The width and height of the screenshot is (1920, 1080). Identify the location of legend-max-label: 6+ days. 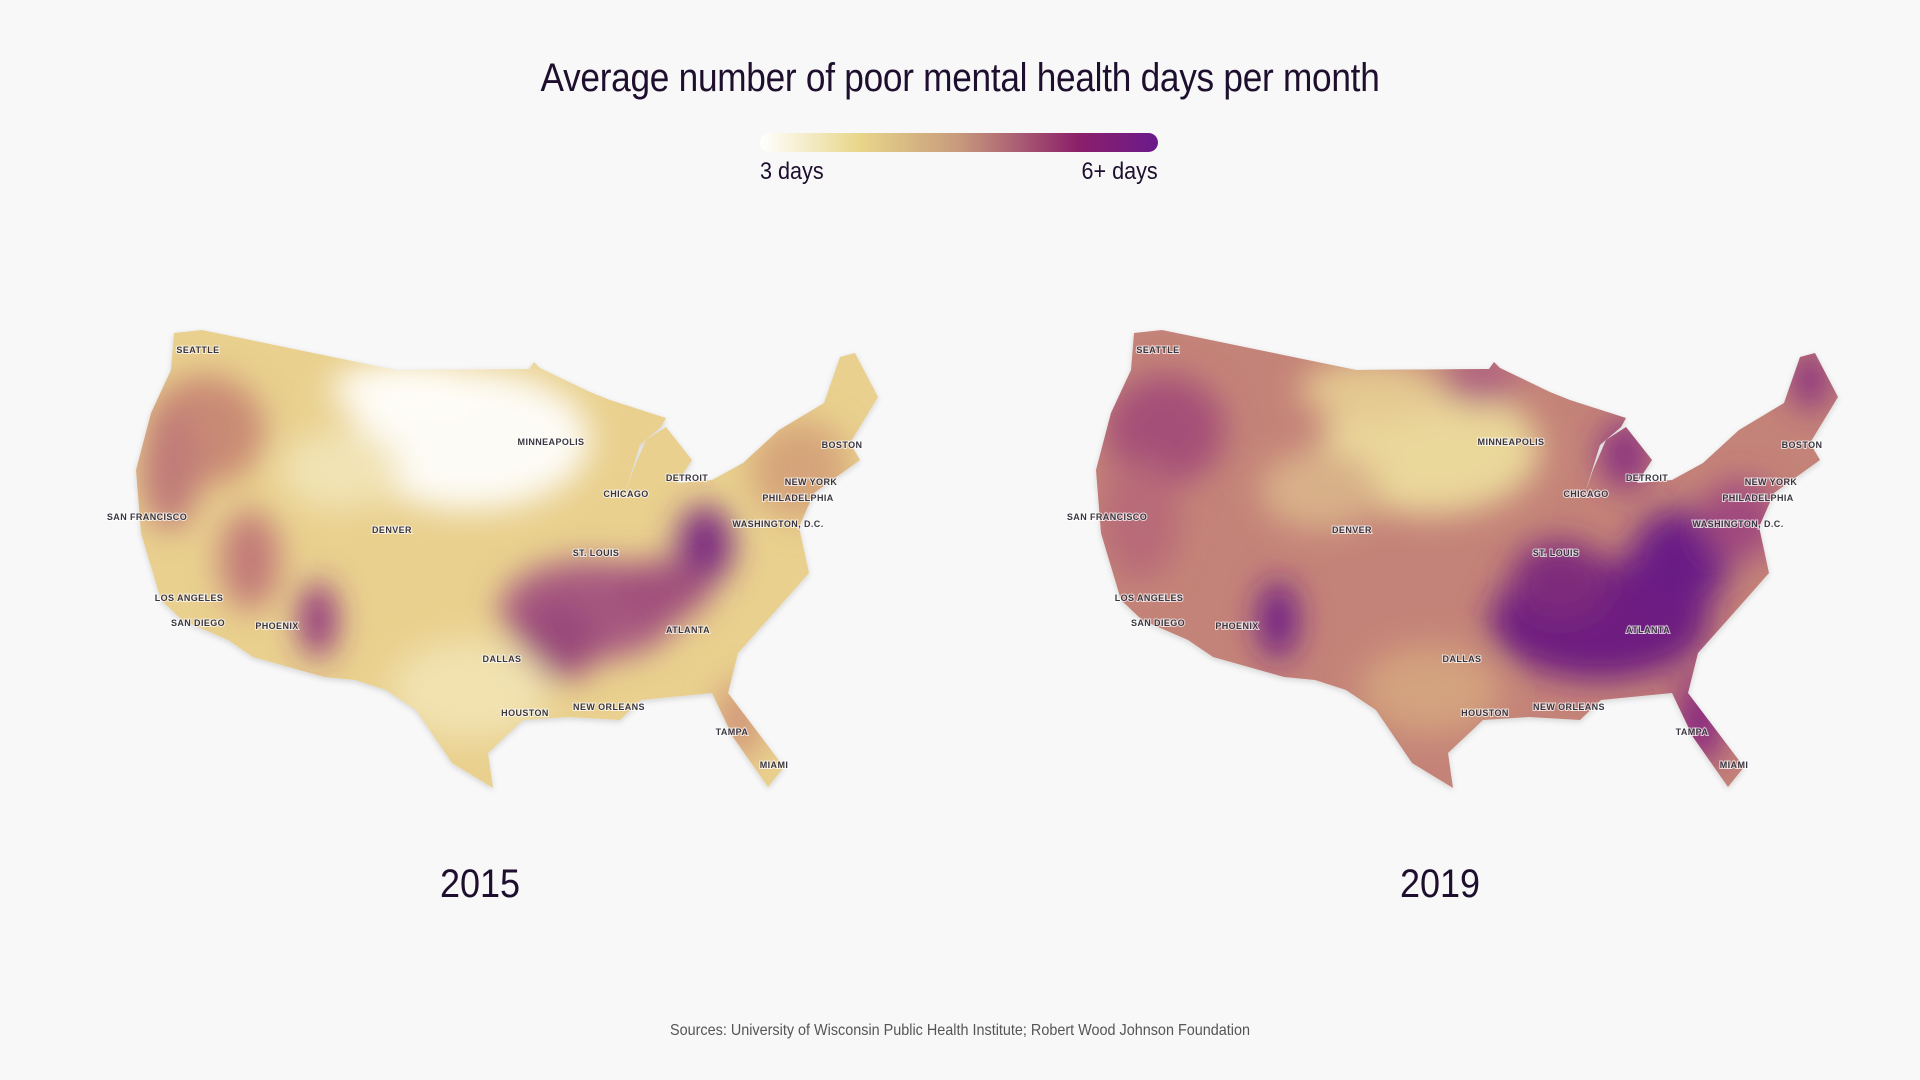
(1119, 171).